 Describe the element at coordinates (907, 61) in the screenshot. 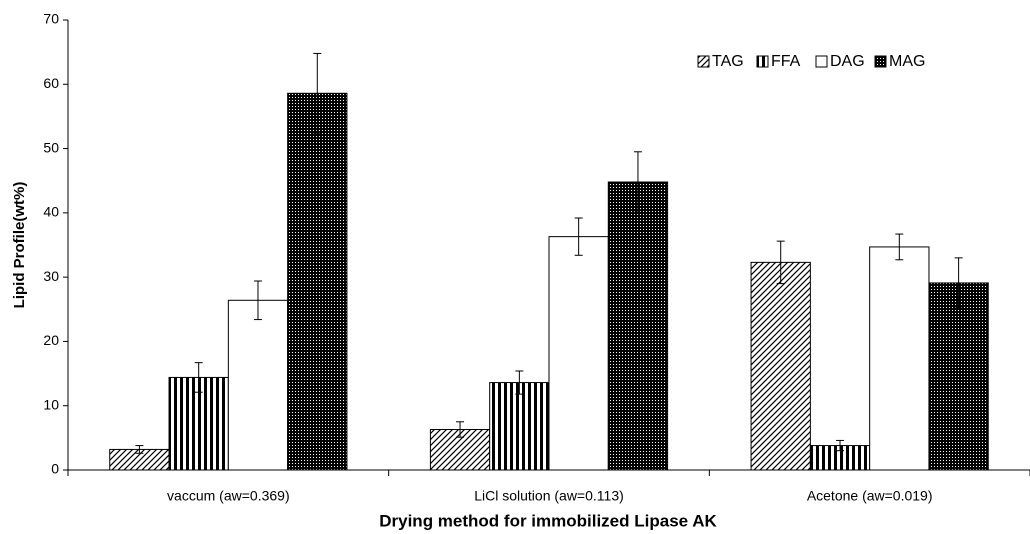

I see `legend-label: MAG` at that location.